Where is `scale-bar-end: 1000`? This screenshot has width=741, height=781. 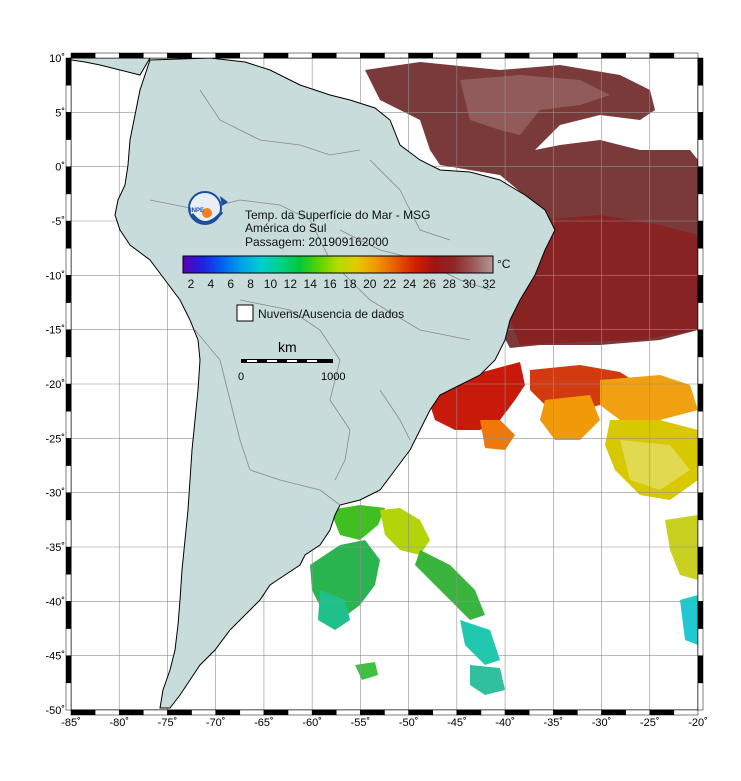 scale-bar-end: 1000 is located at coordinates (333, 377).